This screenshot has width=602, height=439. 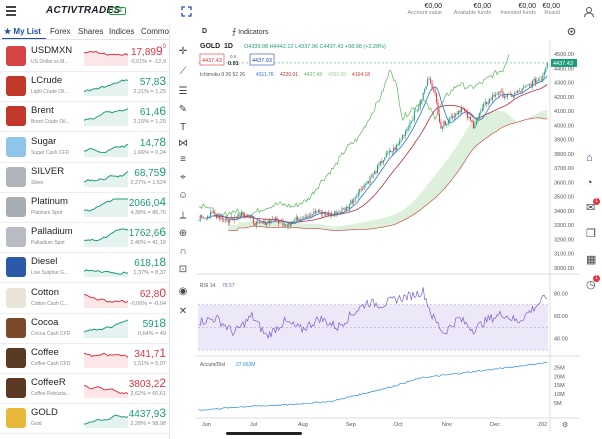 I want to click on instrument-name: CoffeeR, so click(x=48, y=383).